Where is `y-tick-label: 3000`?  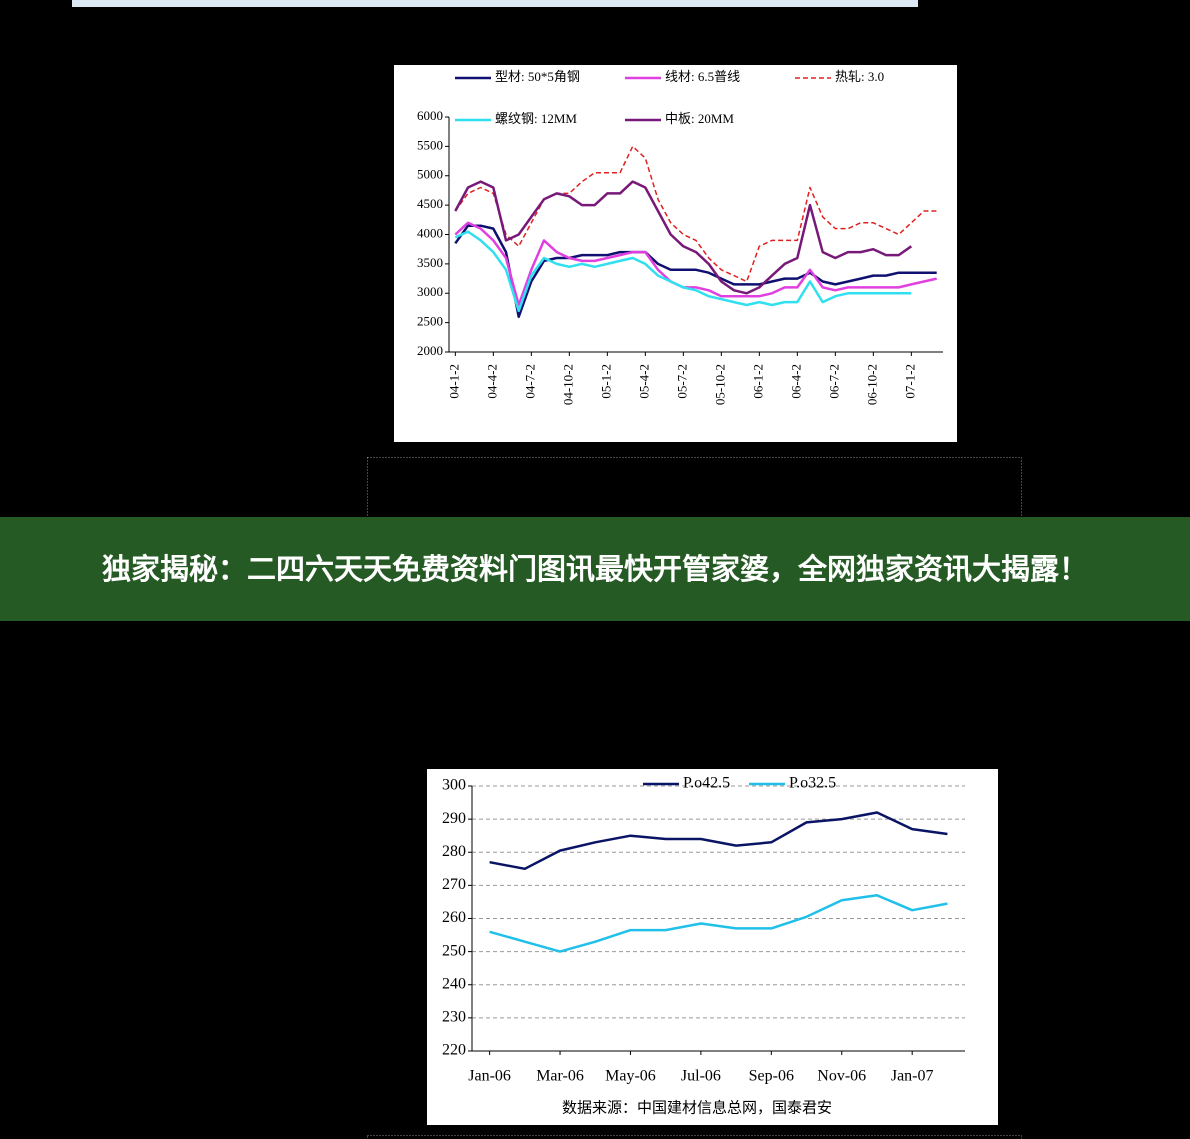
y-tick-label: 3000 is located at coordinates (430, 291).